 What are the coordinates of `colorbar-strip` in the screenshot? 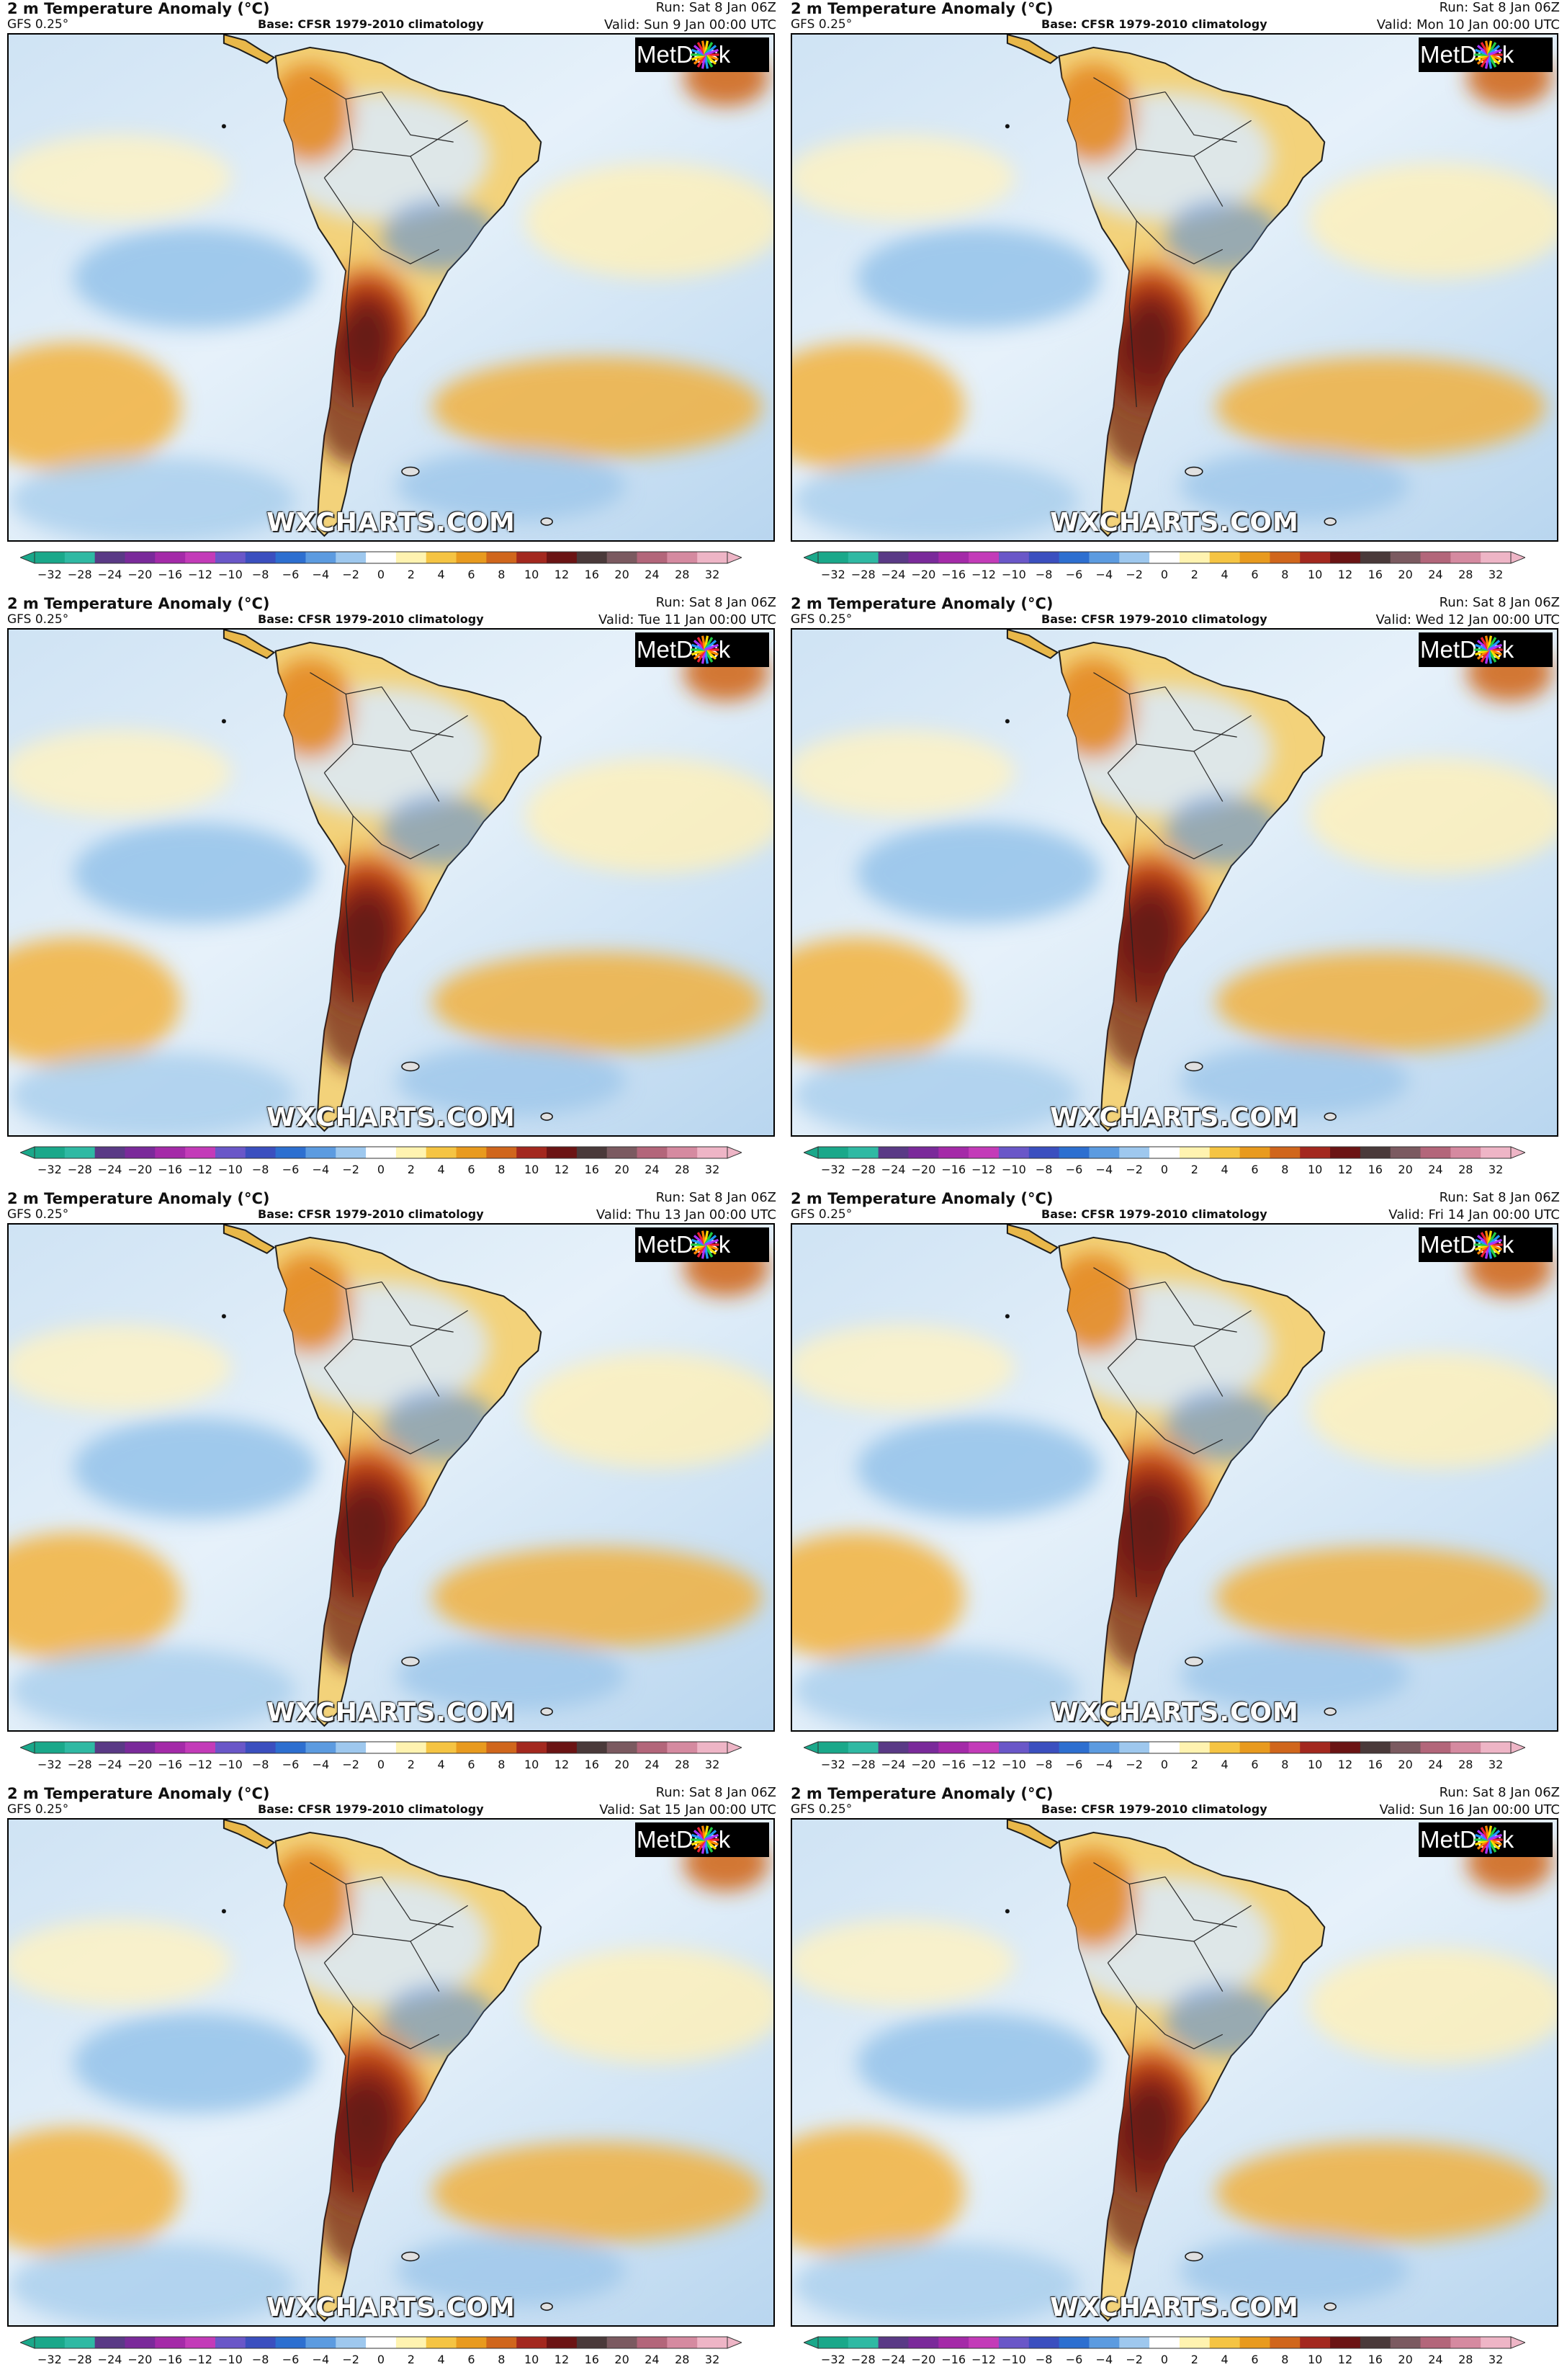 It's located at (381, 557).